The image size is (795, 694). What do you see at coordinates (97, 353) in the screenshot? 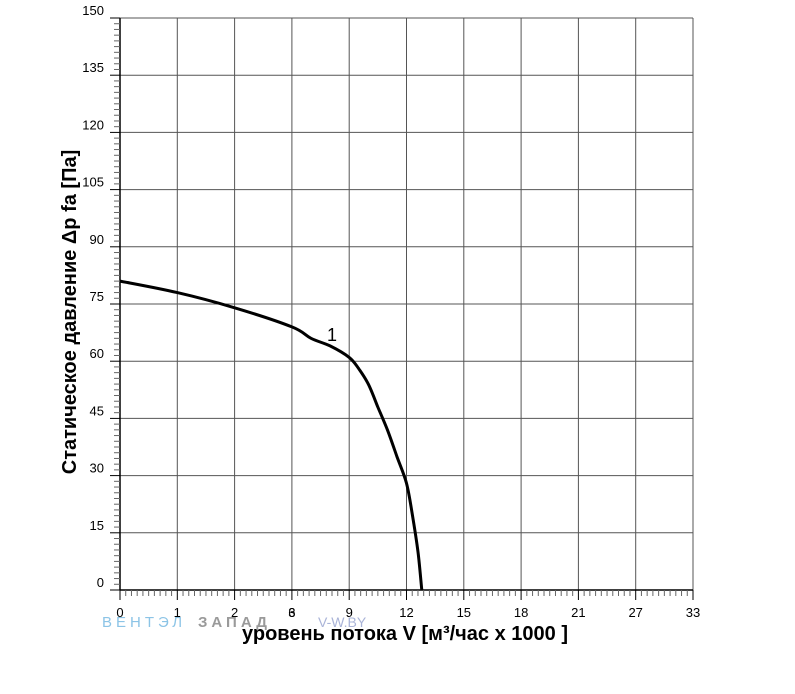
I see `y-tick-label: 60` at bounding box center [97, 353].